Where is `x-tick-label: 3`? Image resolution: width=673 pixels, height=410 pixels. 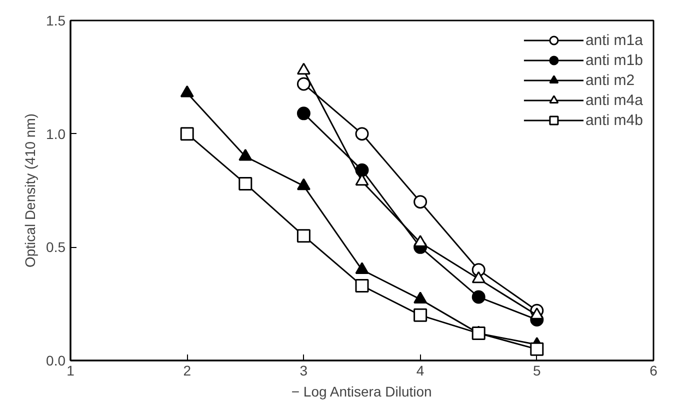 x-tick-label: 3 is located at coordinates (304, 370).